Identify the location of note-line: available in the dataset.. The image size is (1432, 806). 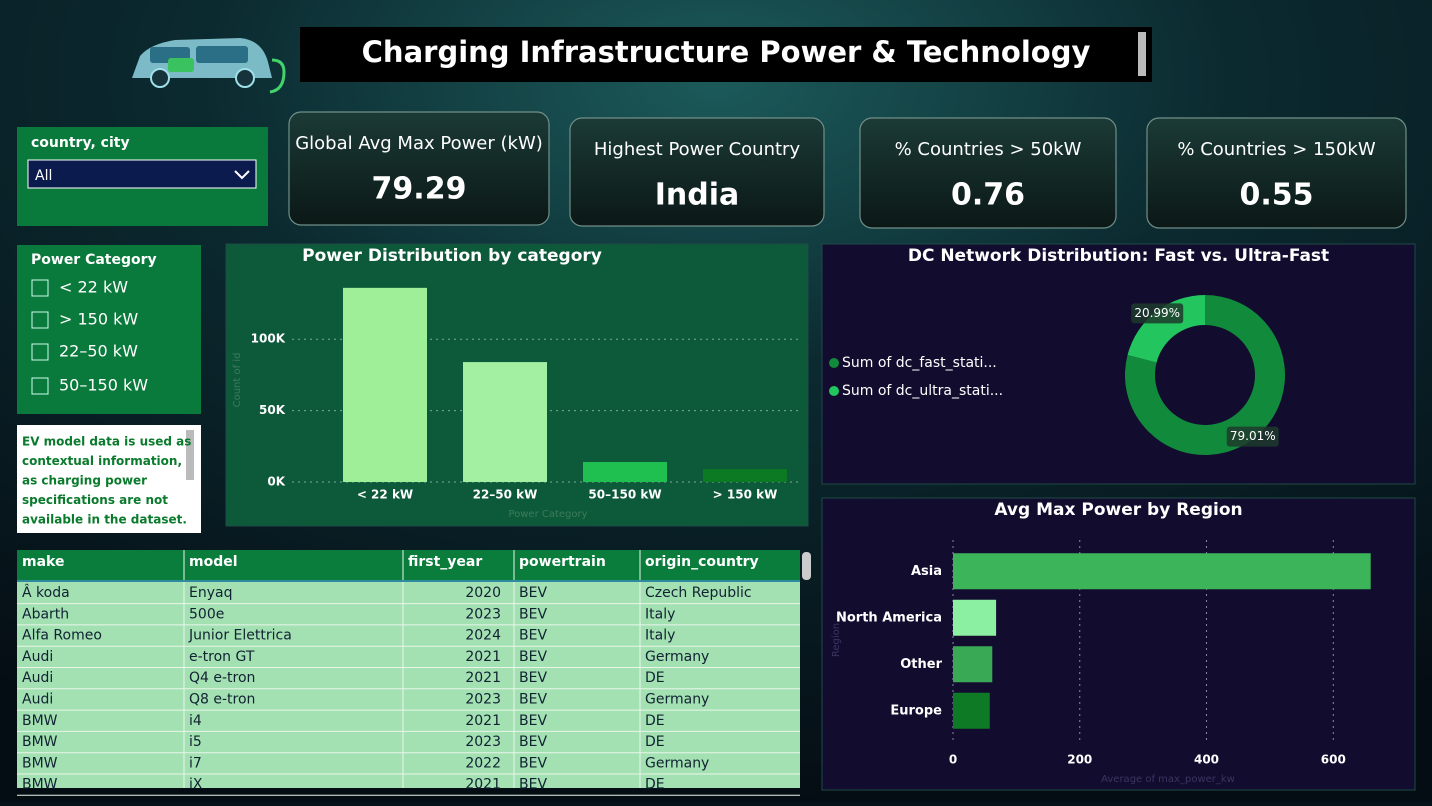
(104, 520).